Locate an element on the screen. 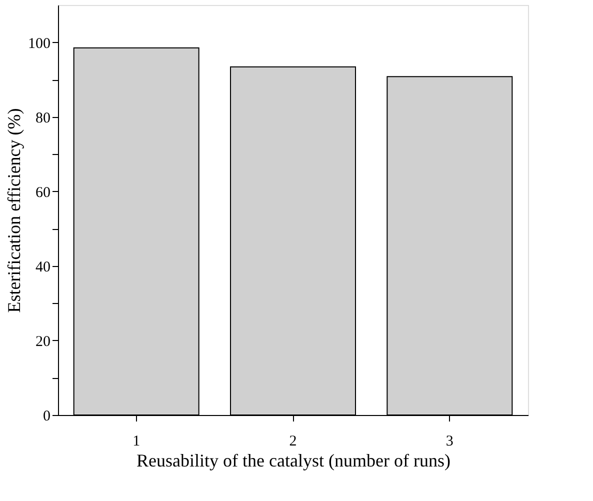 The height and width of the screenshot is (501, 593). y-tick-label: 40 is located at coordinates (43, 267).